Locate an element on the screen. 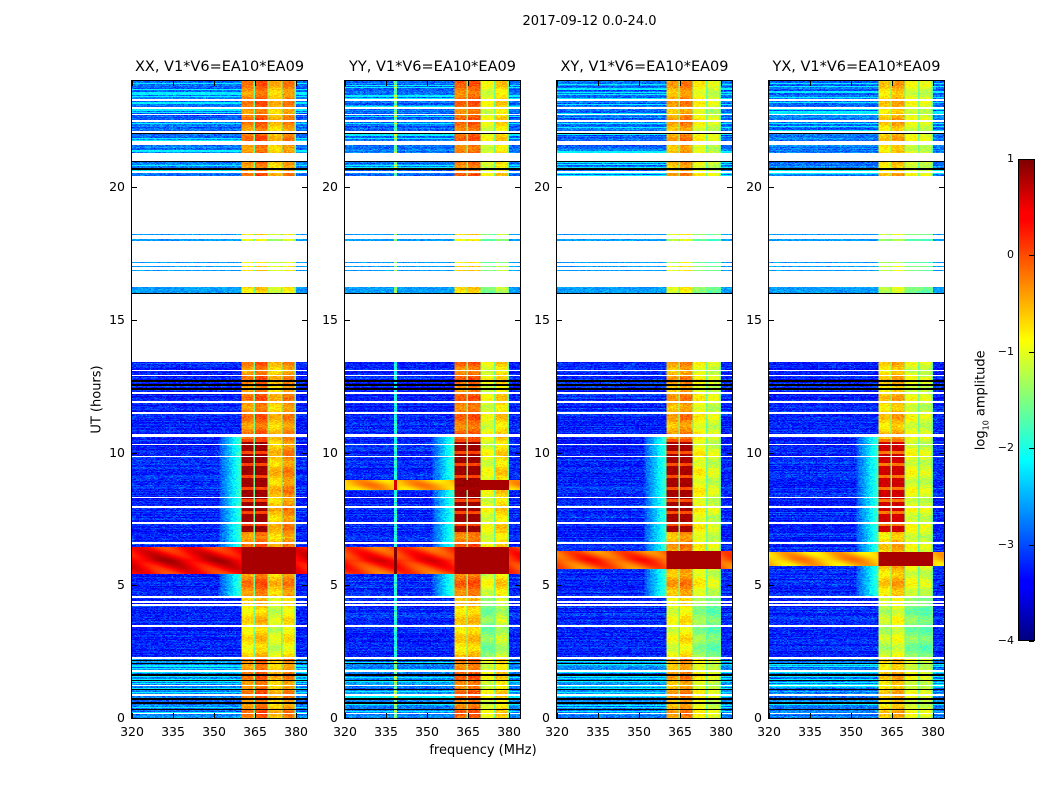  colorbar-label-sub: 10 is located at coordinates (986, 425).